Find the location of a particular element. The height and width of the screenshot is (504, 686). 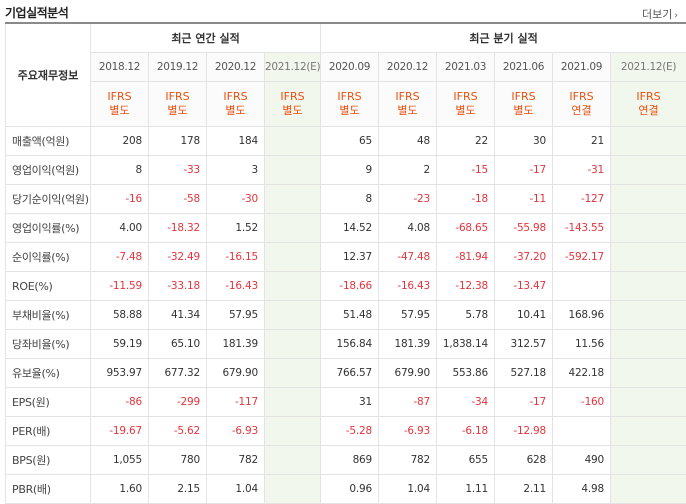

table-cell: -12.38 is located at coordinates (466, 286).